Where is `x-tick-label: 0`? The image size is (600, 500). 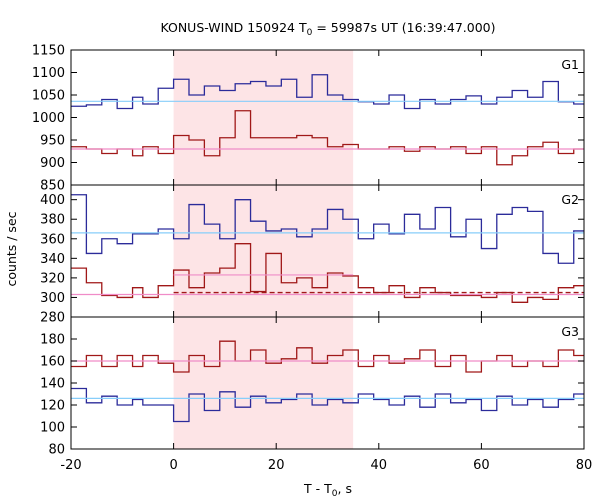 x-tick-label: 0 is located at coordinates (173, 465).